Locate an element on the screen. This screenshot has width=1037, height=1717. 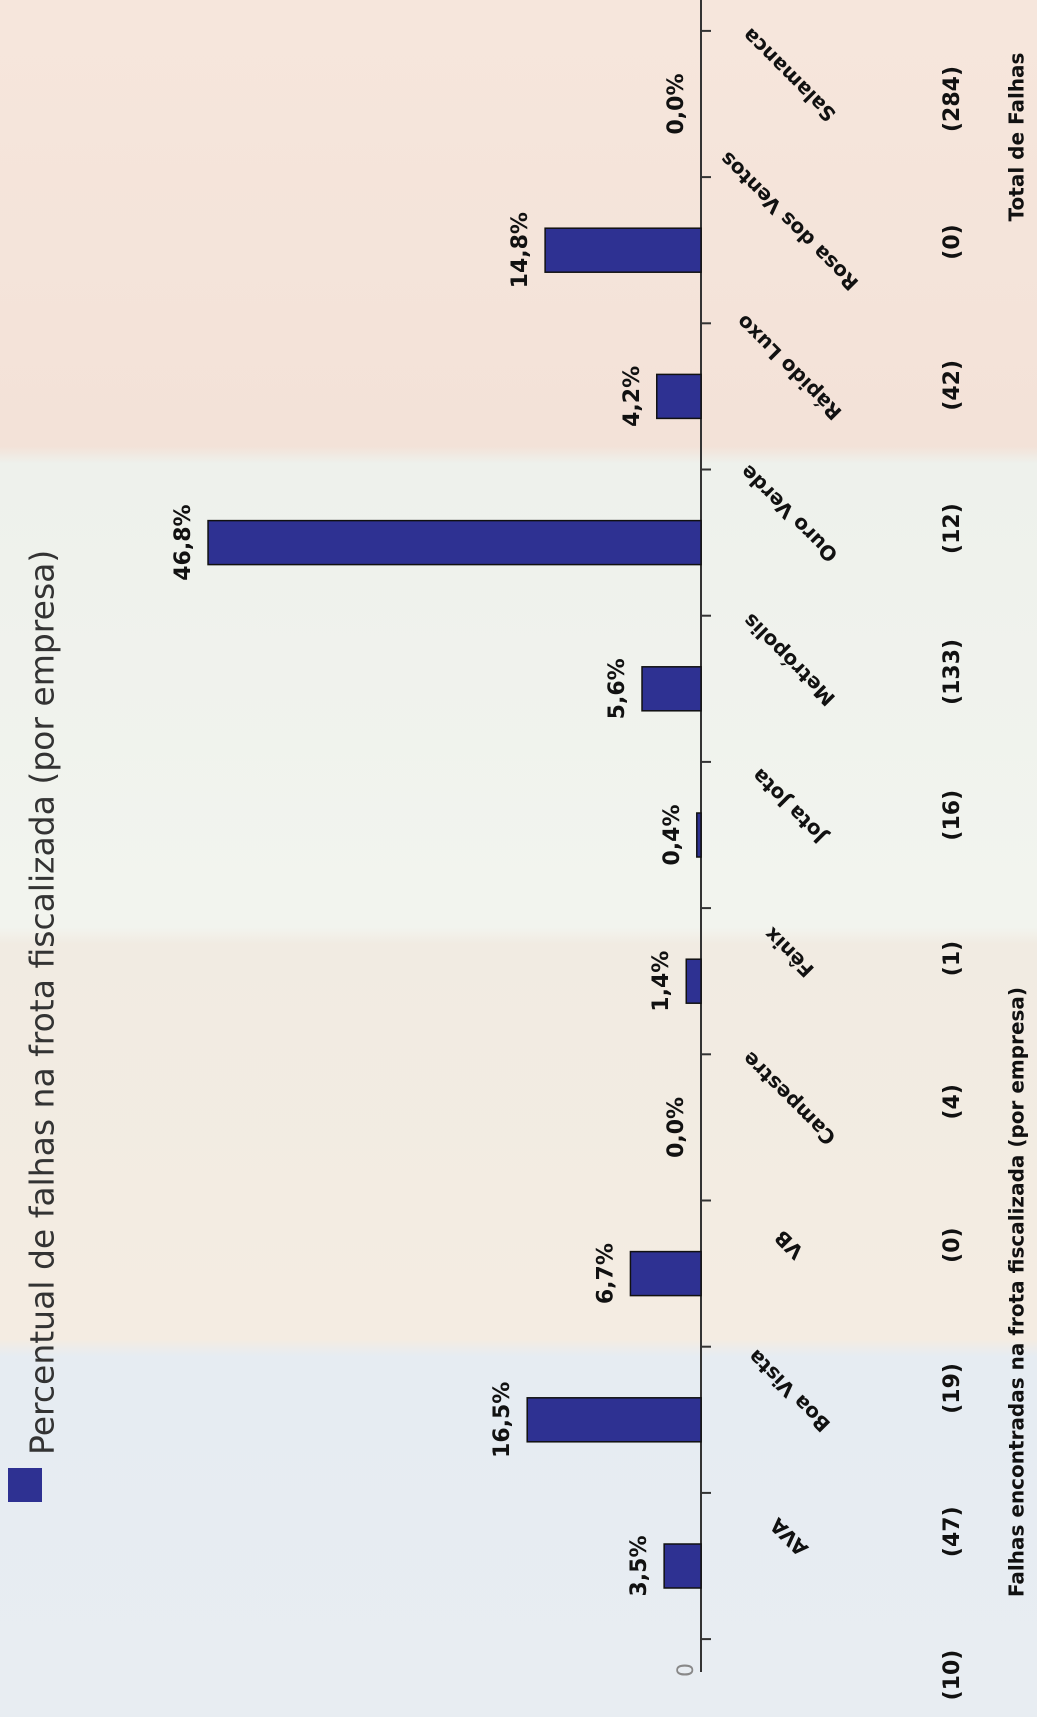
value-label: 4,2% is located at coordinates (632, 396).